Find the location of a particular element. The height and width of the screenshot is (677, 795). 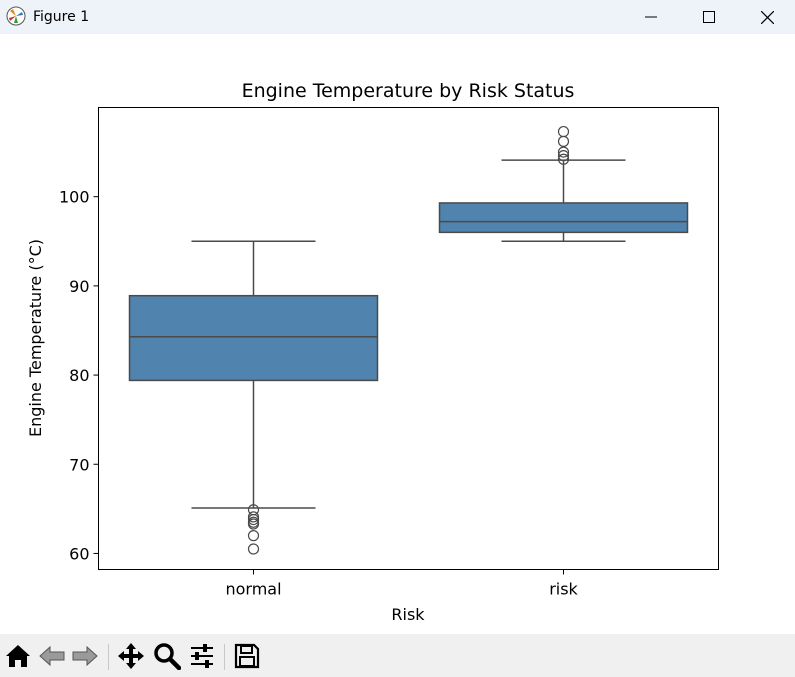

back-arrow-icon is located at coordinates (52, 656).